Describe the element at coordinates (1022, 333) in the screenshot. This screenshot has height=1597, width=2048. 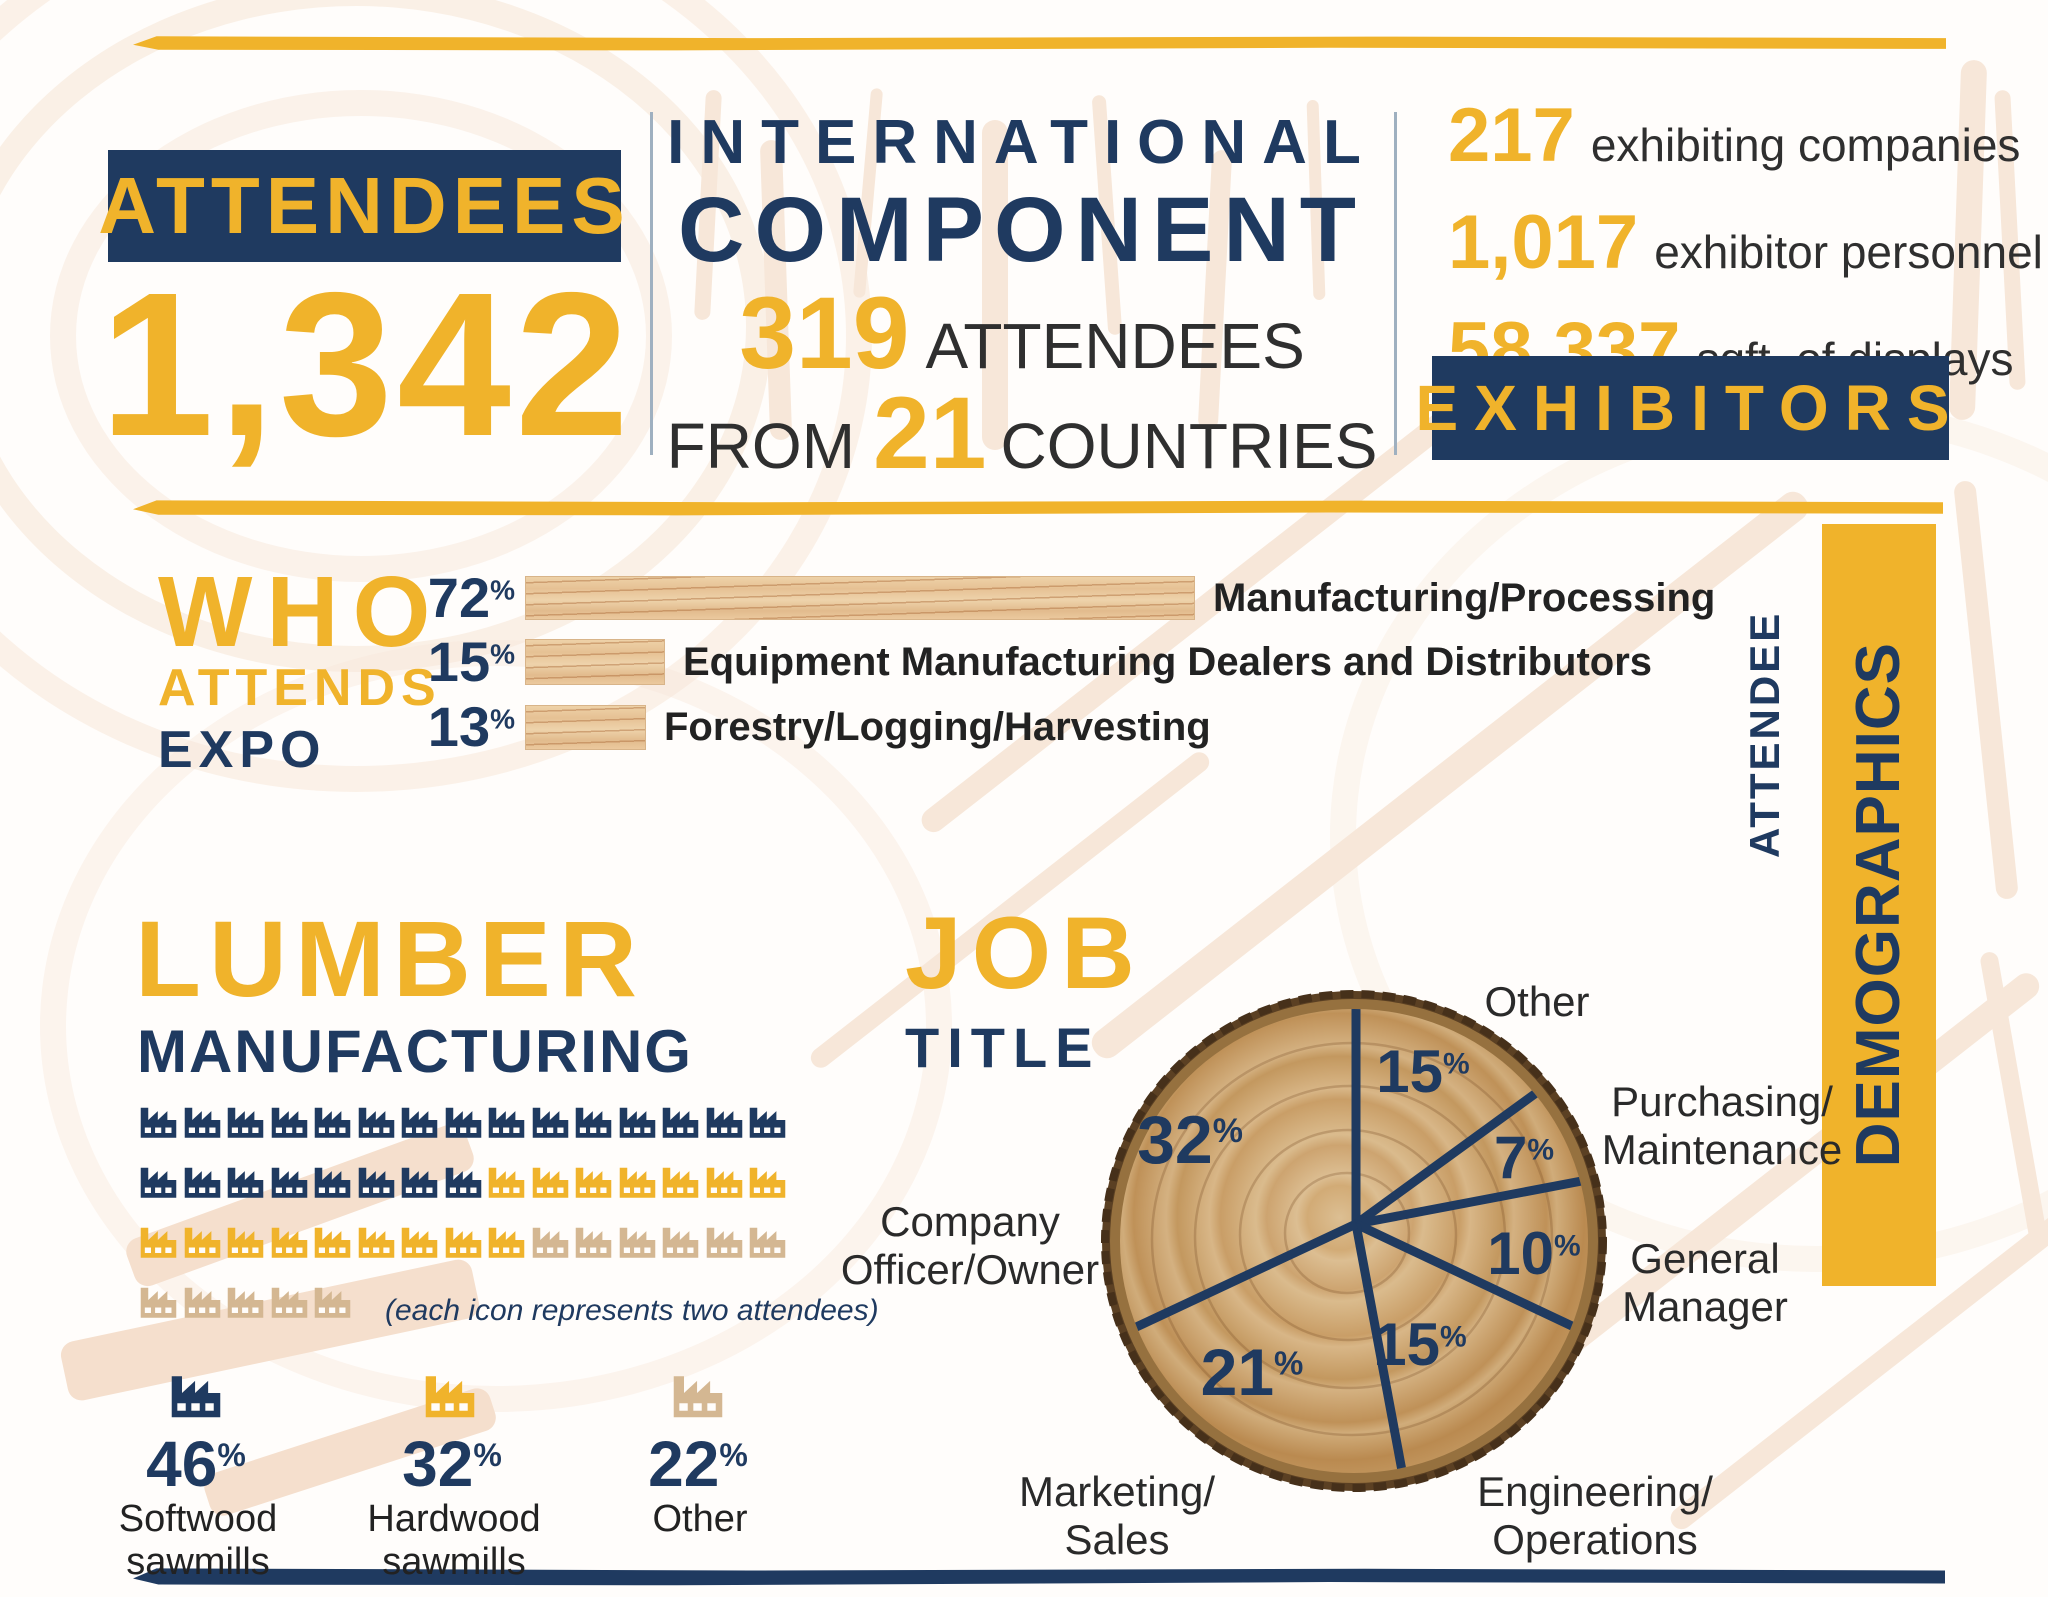
I see `international-attendees-row: 319 ATTENDEES` at that location.